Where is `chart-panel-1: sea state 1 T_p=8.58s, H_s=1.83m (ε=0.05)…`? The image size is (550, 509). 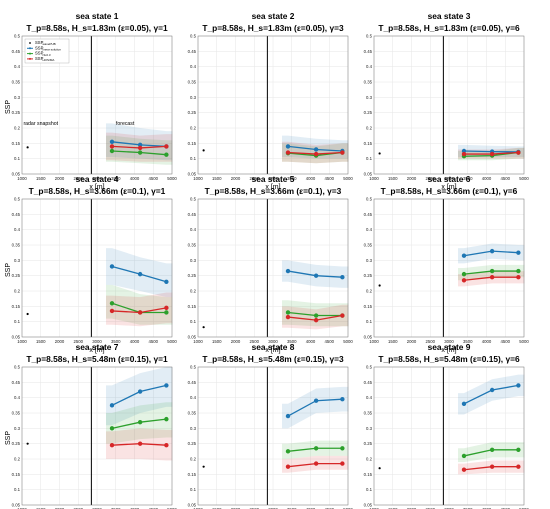 chart-panel-1: sea state 1 T_p=8.58s, H_s=1.83m (ε=0.05)… is located at coordinates (91, 101).